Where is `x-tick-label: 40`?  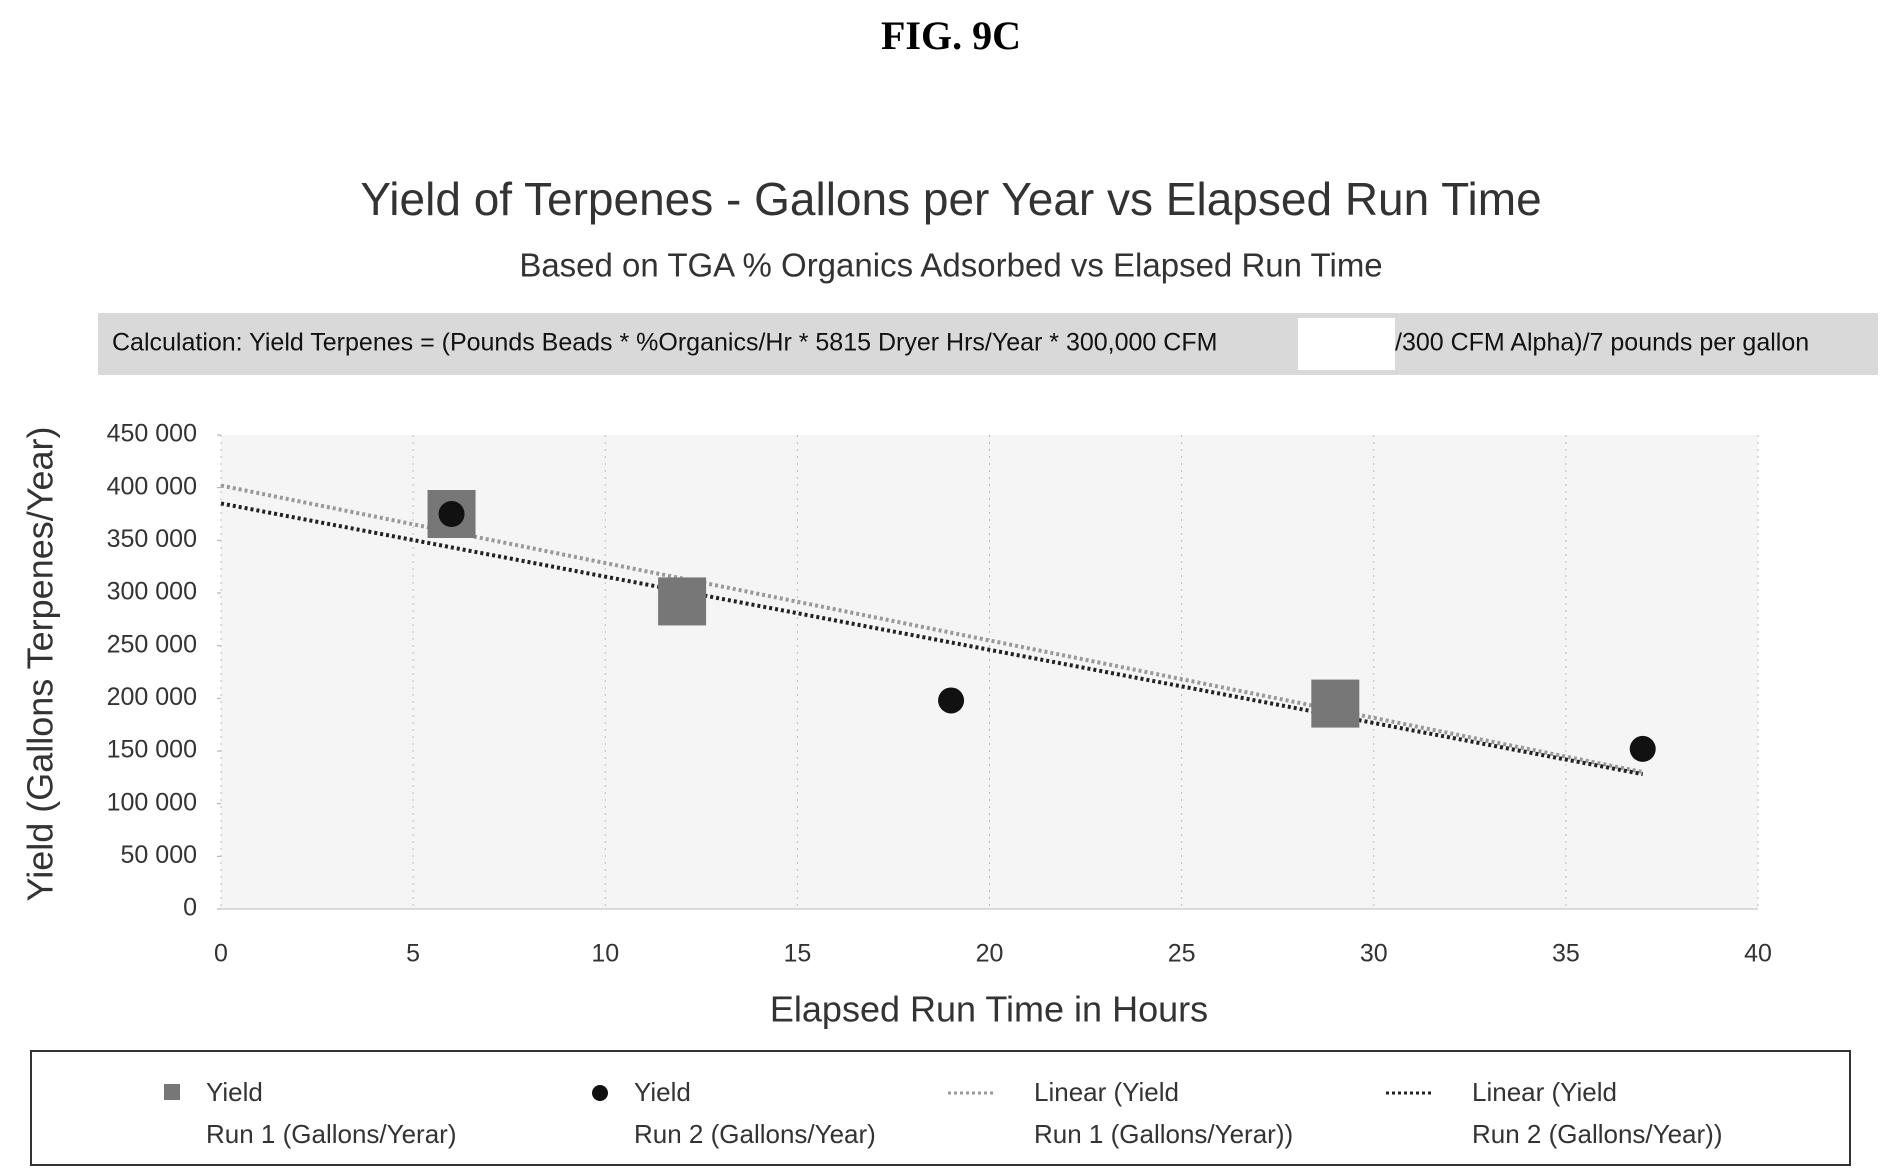
x-tick-label: 40 is located at coordinates (1758, 954).